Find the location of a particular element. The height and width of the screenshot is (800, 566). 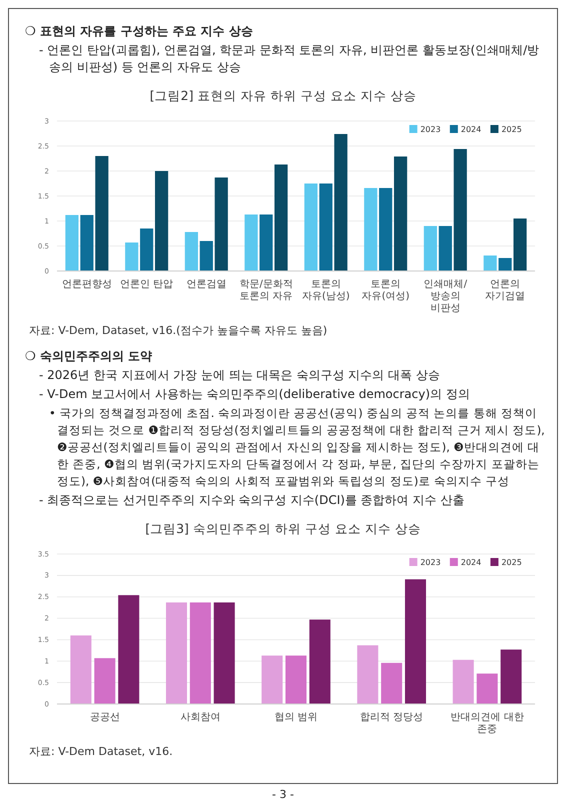

x-tick-label: 토론의 자유(남성) is located at coordinates (326, 290).